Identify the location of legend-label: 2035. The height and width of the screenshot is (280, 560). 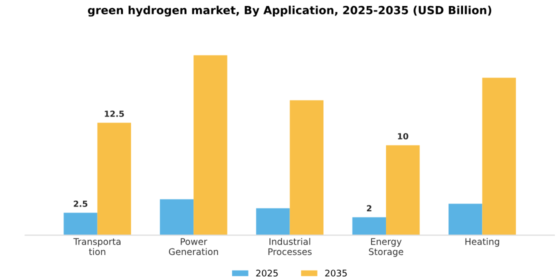
(336, 273).